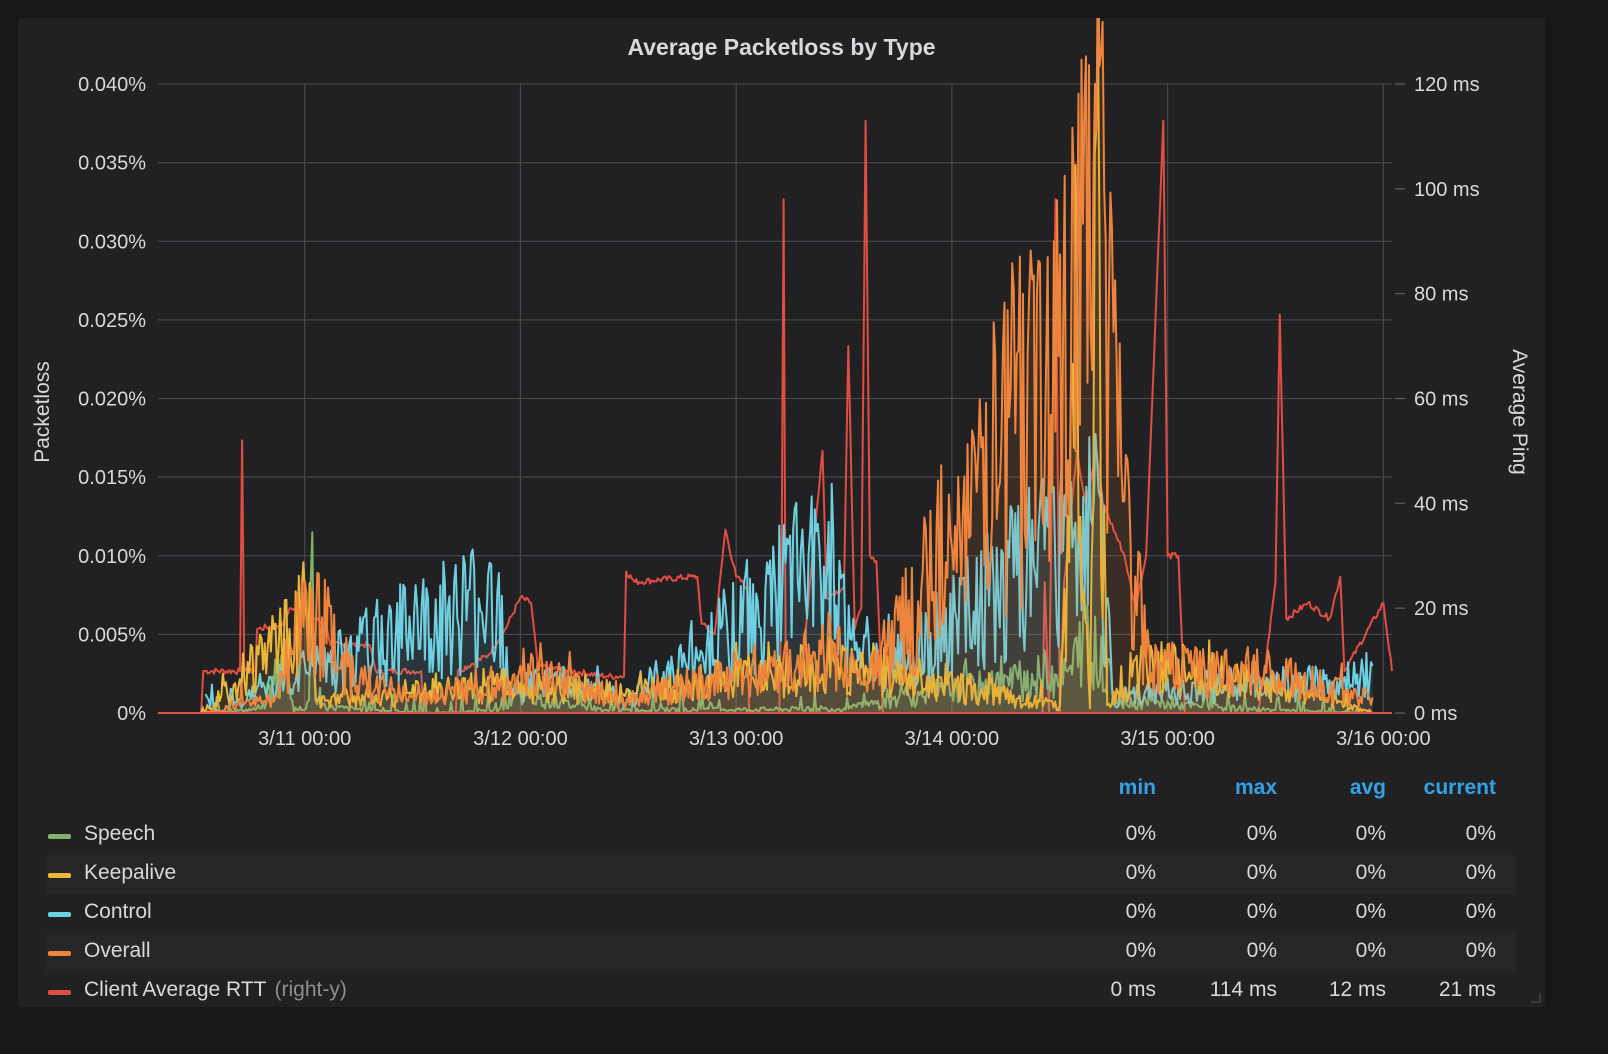 The height and width of the screenshot is (1054, 1608). What do you see at coordinates (1243, 989) in the screenshot?
I see `legend-value-max: 114 ms` at bounding box center [1243, 989].